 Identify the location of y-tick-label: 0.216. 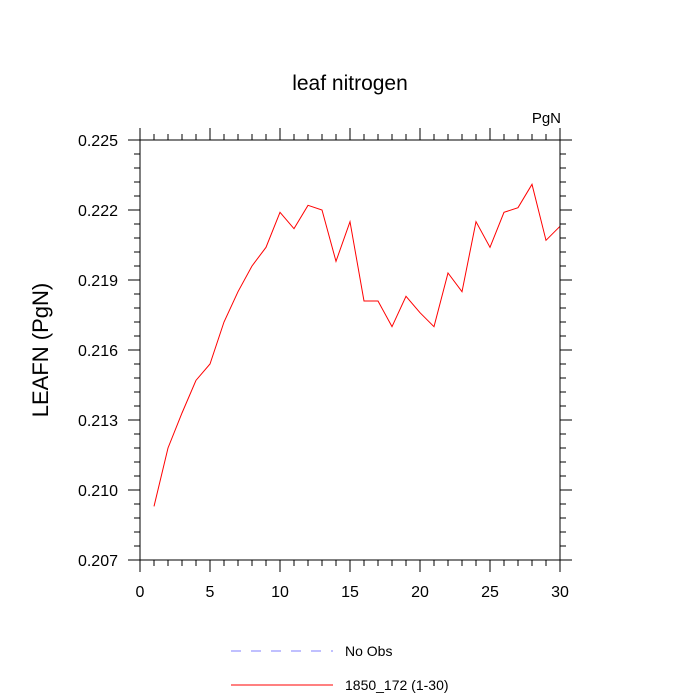
(98, 351).